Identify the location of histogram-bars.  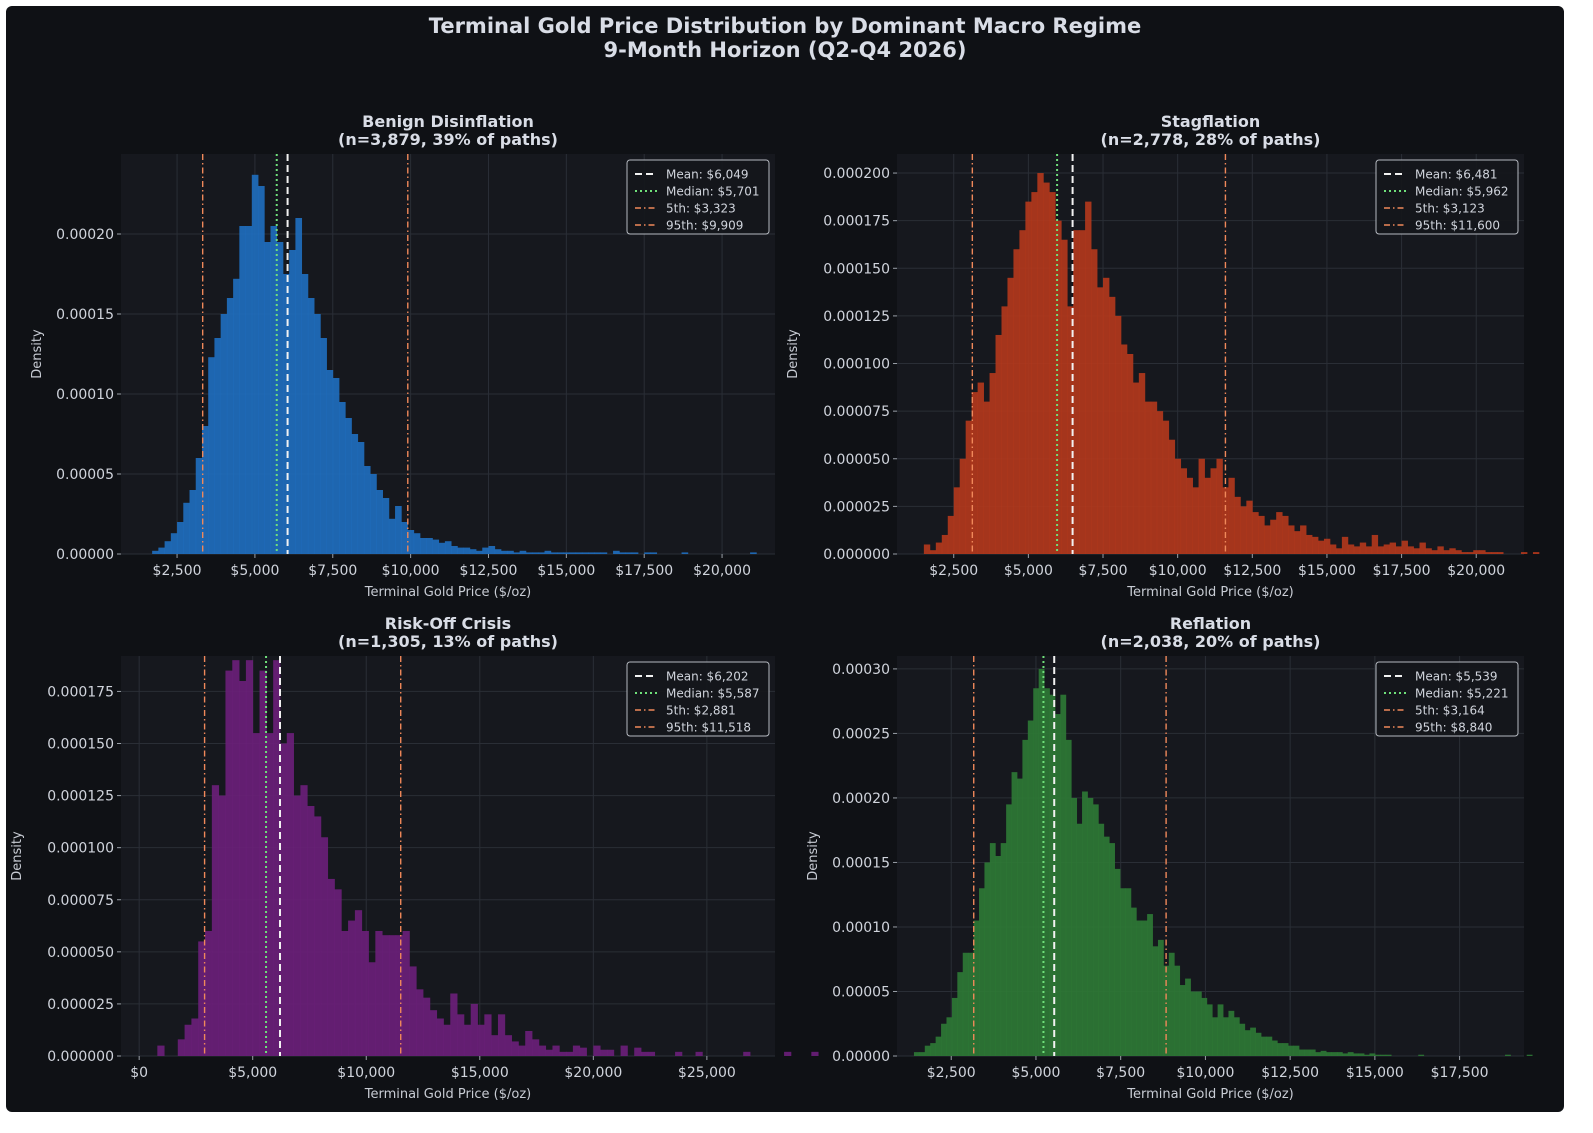
(1231, 364).